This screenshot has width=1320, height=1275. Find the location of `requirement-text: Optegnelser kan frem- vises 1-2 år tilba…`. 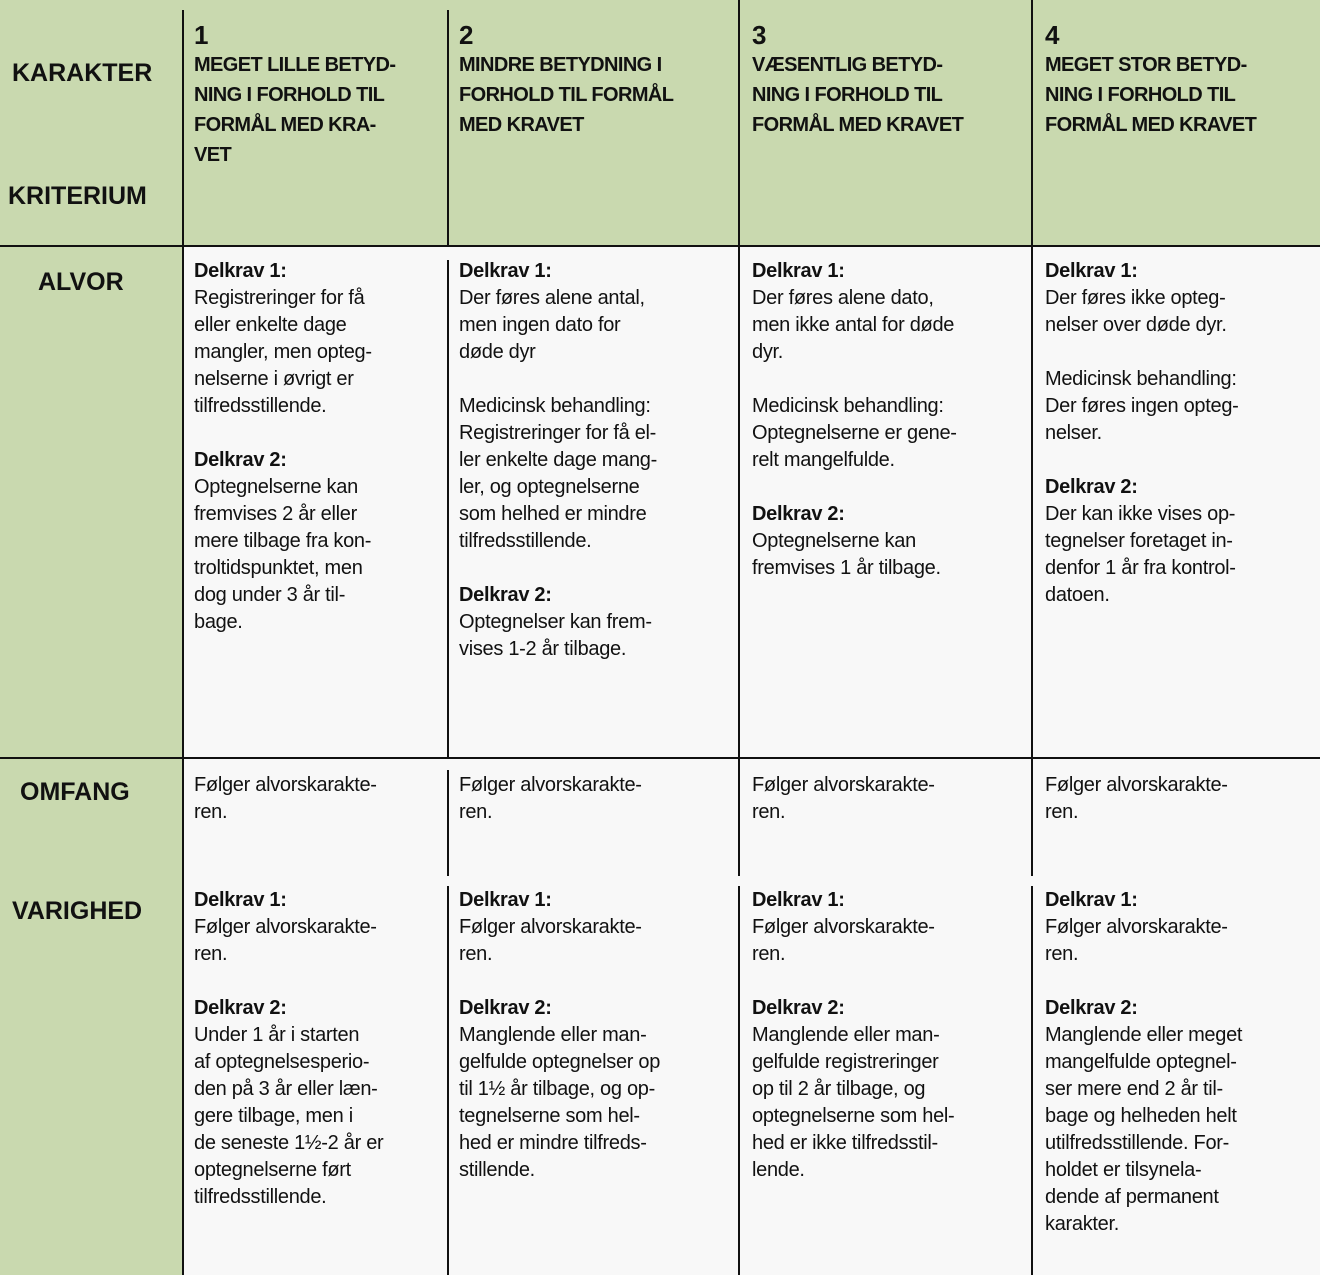

requirement-text: Optegnelser kan frem- vises 1-2 år tilba… is located at coordinates (555, 635).